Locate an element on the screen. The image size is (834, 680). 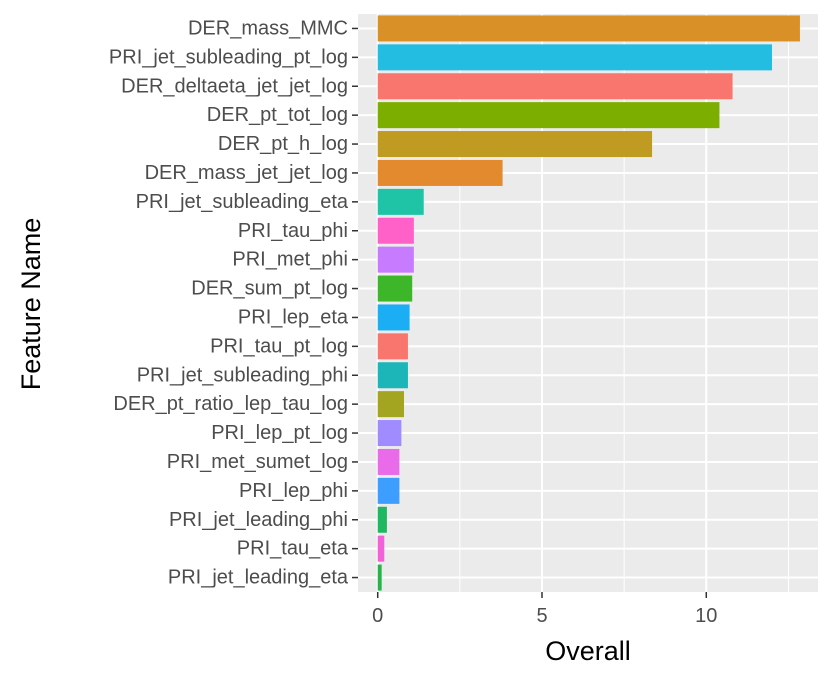
y-tick-label: PRI_tau_pt_log is located at coordinates (279, 346).